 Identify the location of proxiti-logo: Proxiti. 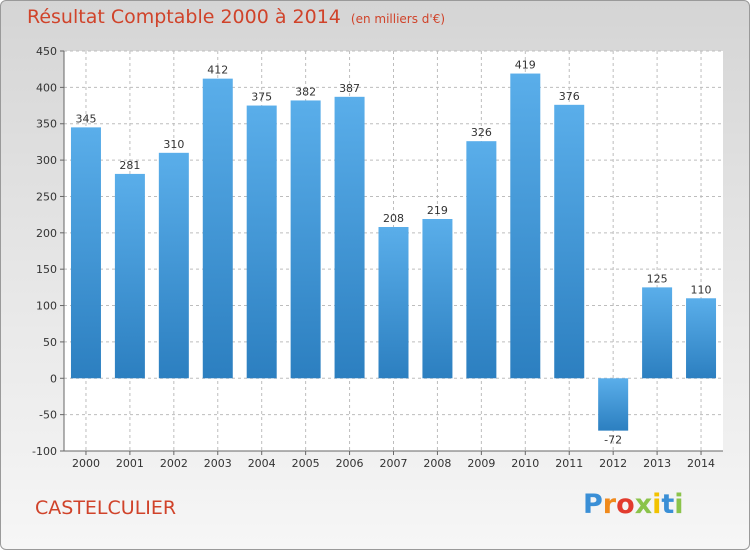
(633, 504).